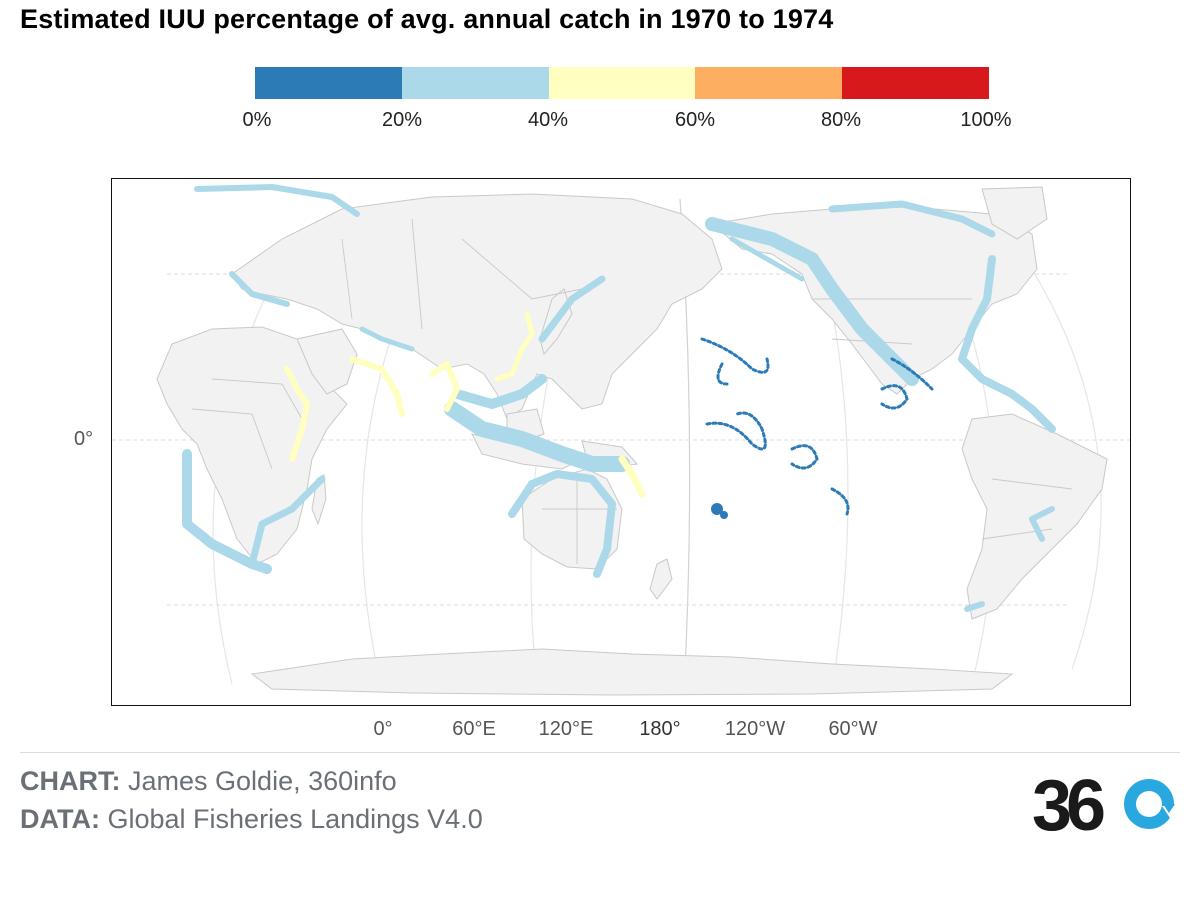 This screenshot has width=1200, height=900. I want to click on data-credit-value: Global Fisheries Landings V4.0, so click(295, 819).